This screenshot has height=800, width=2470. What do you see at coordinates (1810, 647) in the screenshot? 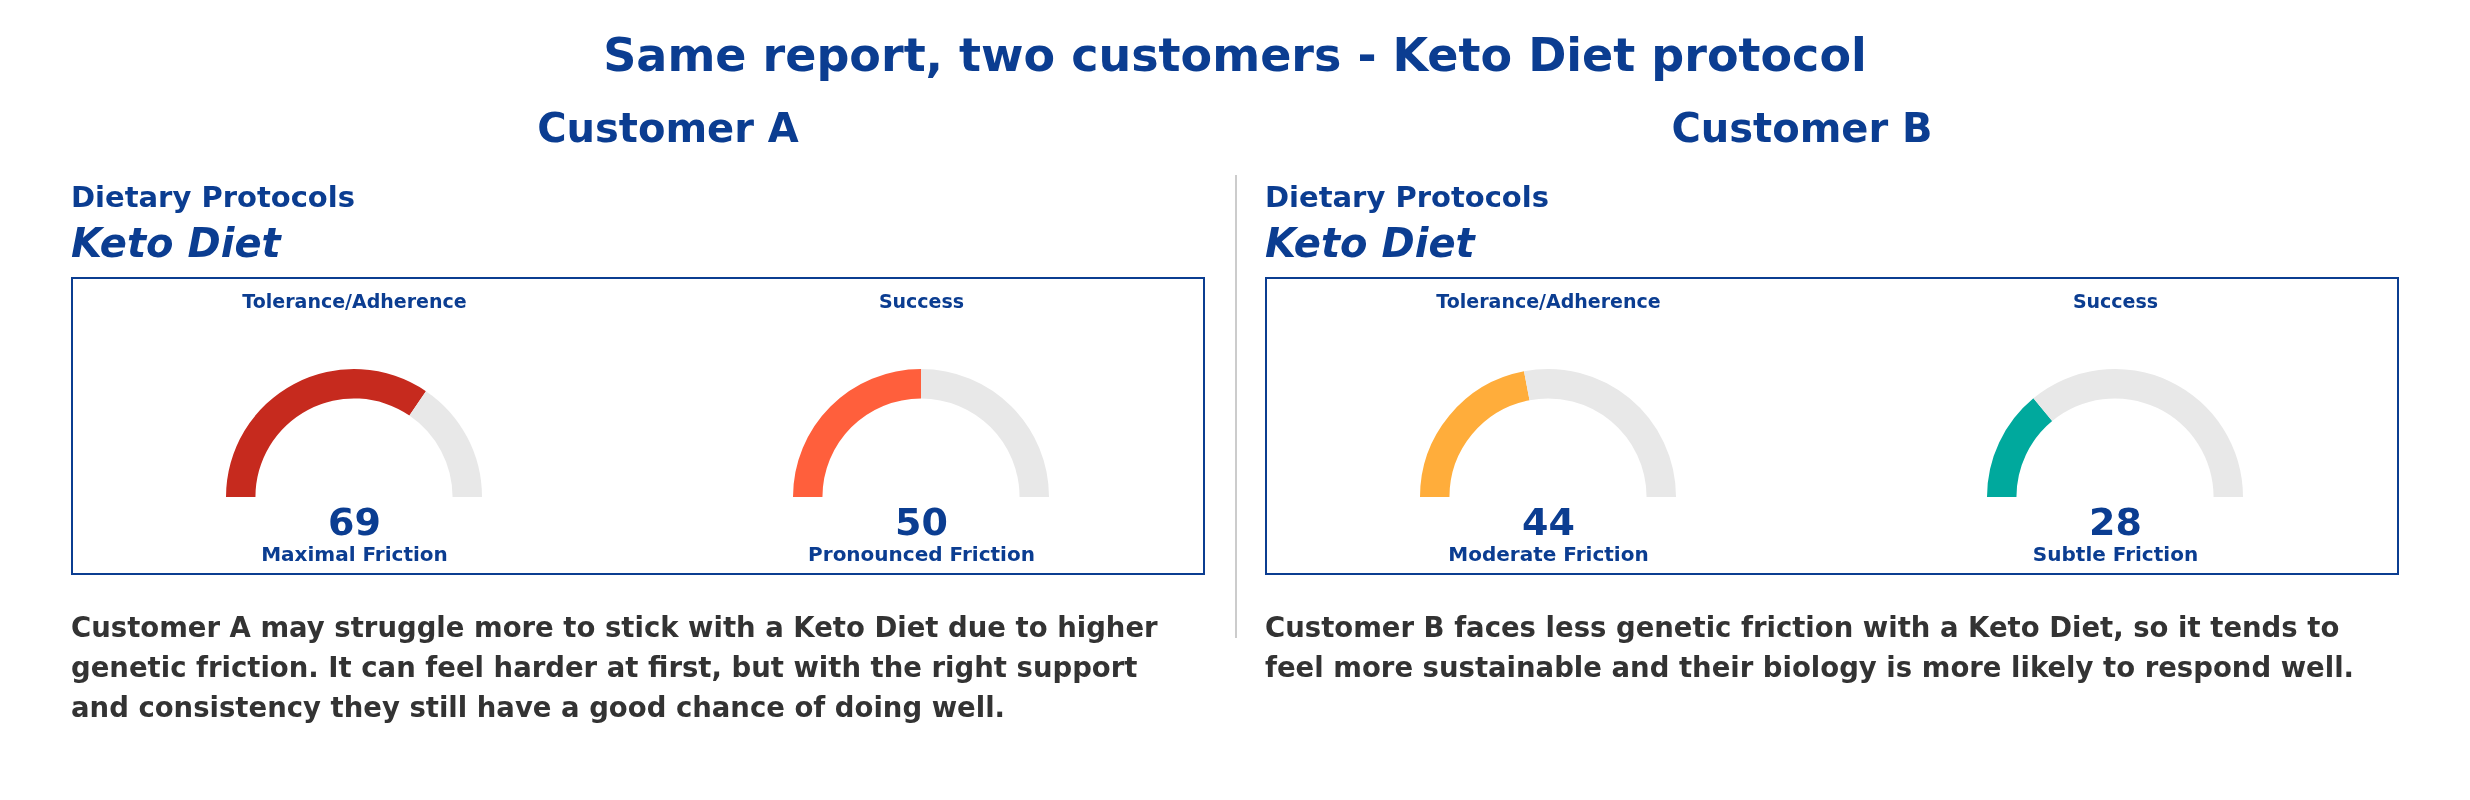
I see `text: Customer B faces less genetic friction with a Keto Diet, so it tends to feel more sustainable and their biology is more likely to respond well.` at bounding box center [1810, 647].